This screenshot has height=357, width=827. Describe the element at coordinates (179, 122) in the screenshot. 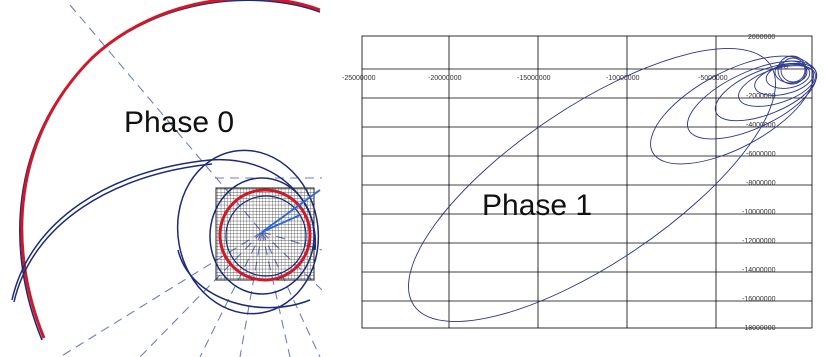

I see `phase-0-label: Phase 0` at that location.